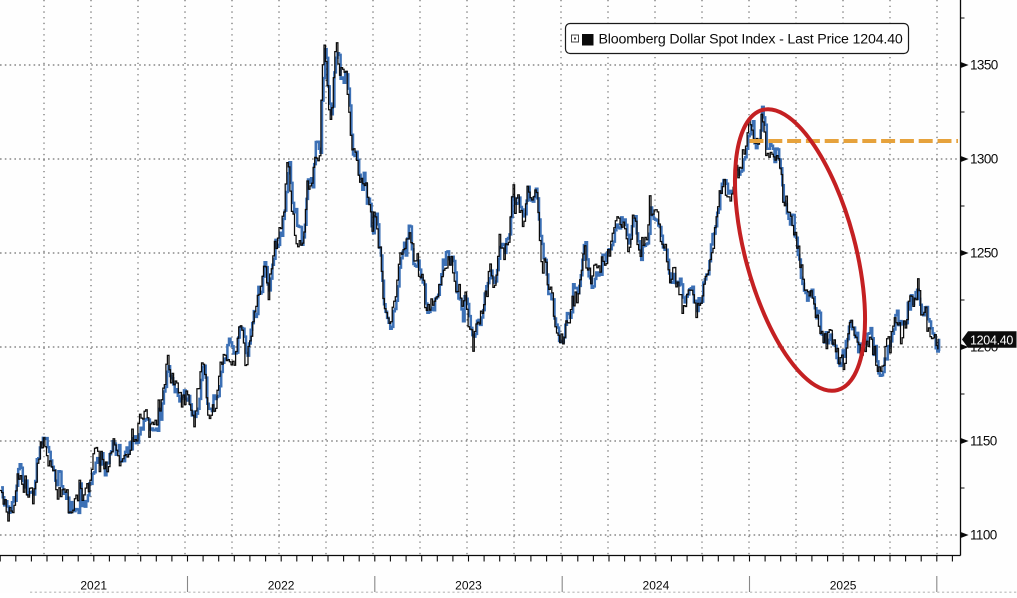  What do you see at coordinates (843, 586) in the screenshot?
I see `svg-text: 2025` at bounding box center [843, 586].